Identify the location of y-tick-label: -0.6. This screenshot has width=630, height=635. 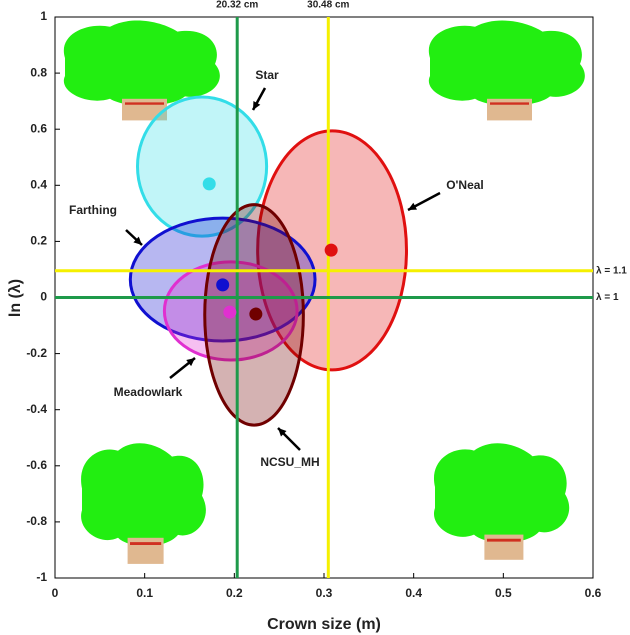
(36, 465).